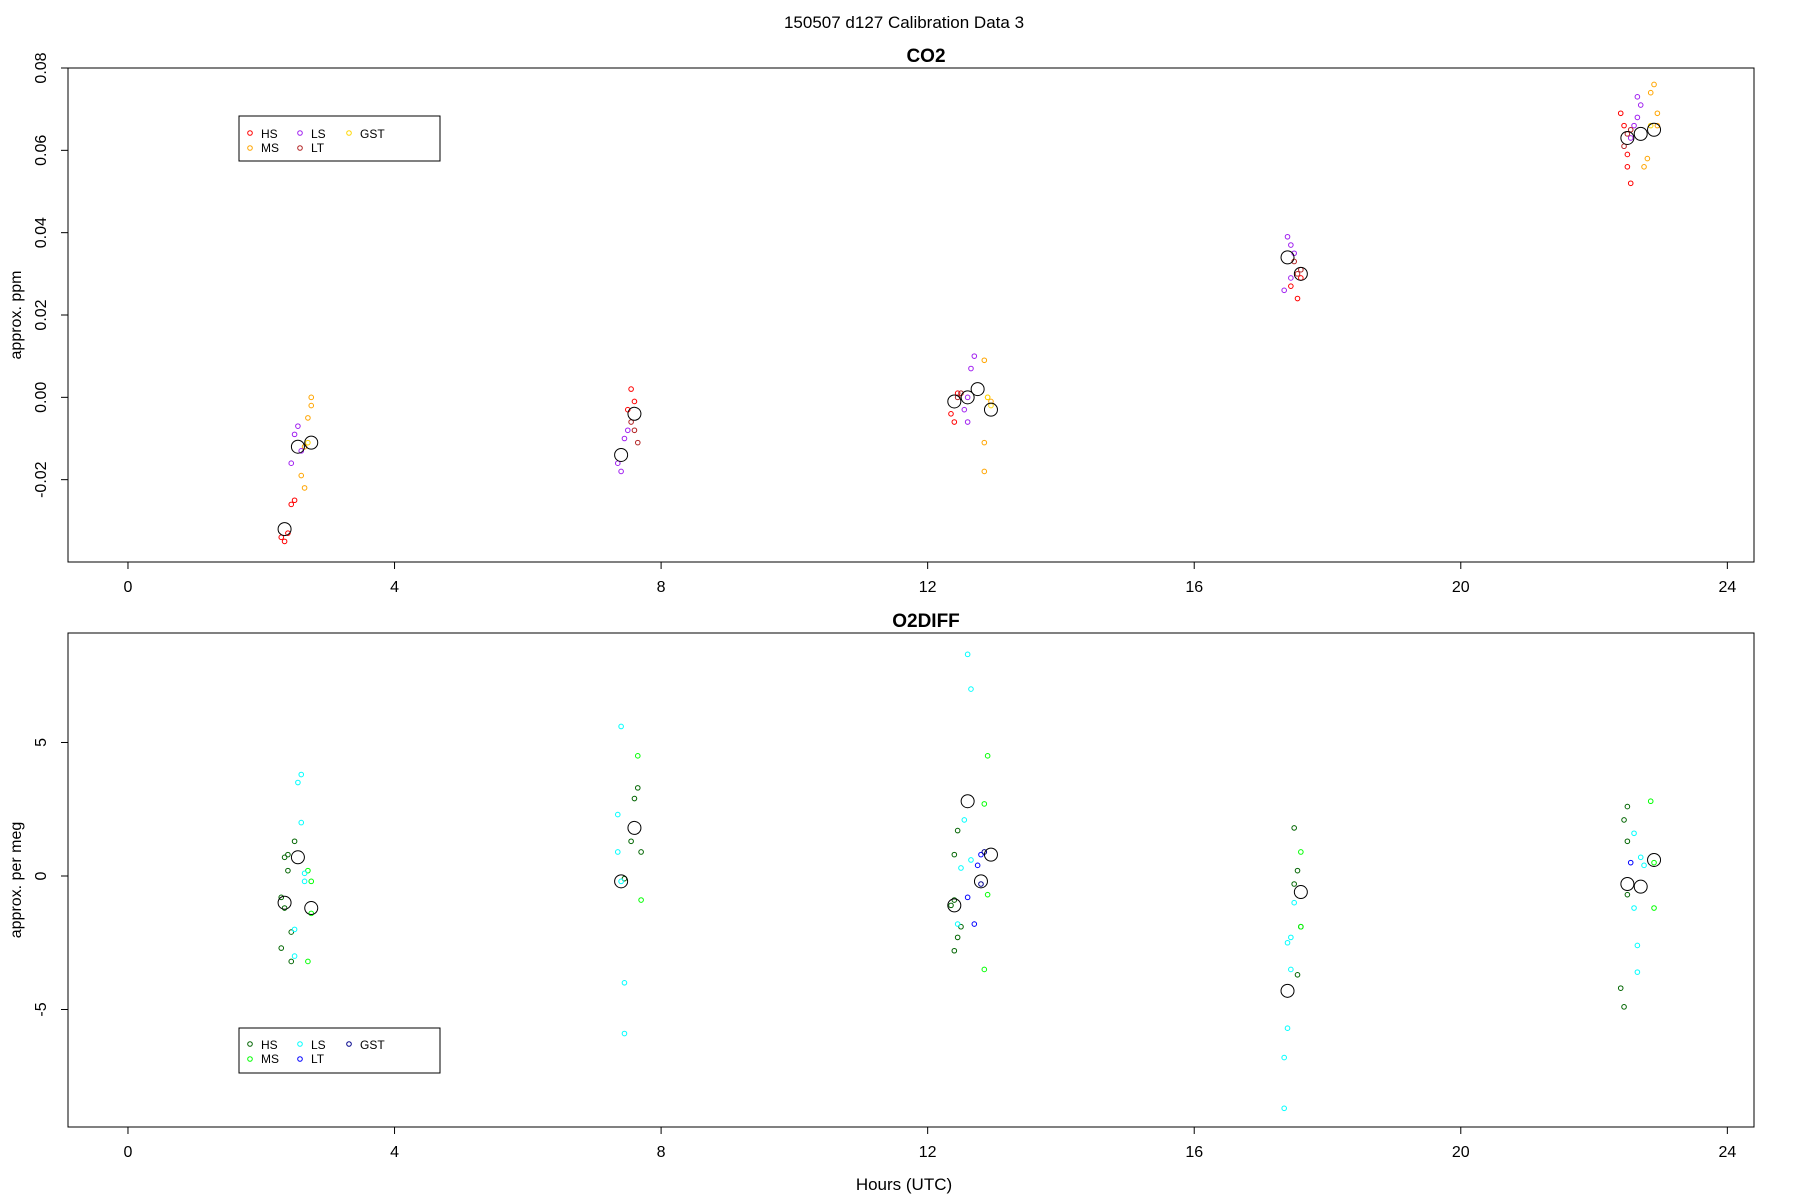 The height and width of the screenshot is (1200, 1800). What do you see at coordinates (318, 1045) in the screenshot?
I see `o2diff-legend-label-ls: LS` at bounding box center [318, 1045].